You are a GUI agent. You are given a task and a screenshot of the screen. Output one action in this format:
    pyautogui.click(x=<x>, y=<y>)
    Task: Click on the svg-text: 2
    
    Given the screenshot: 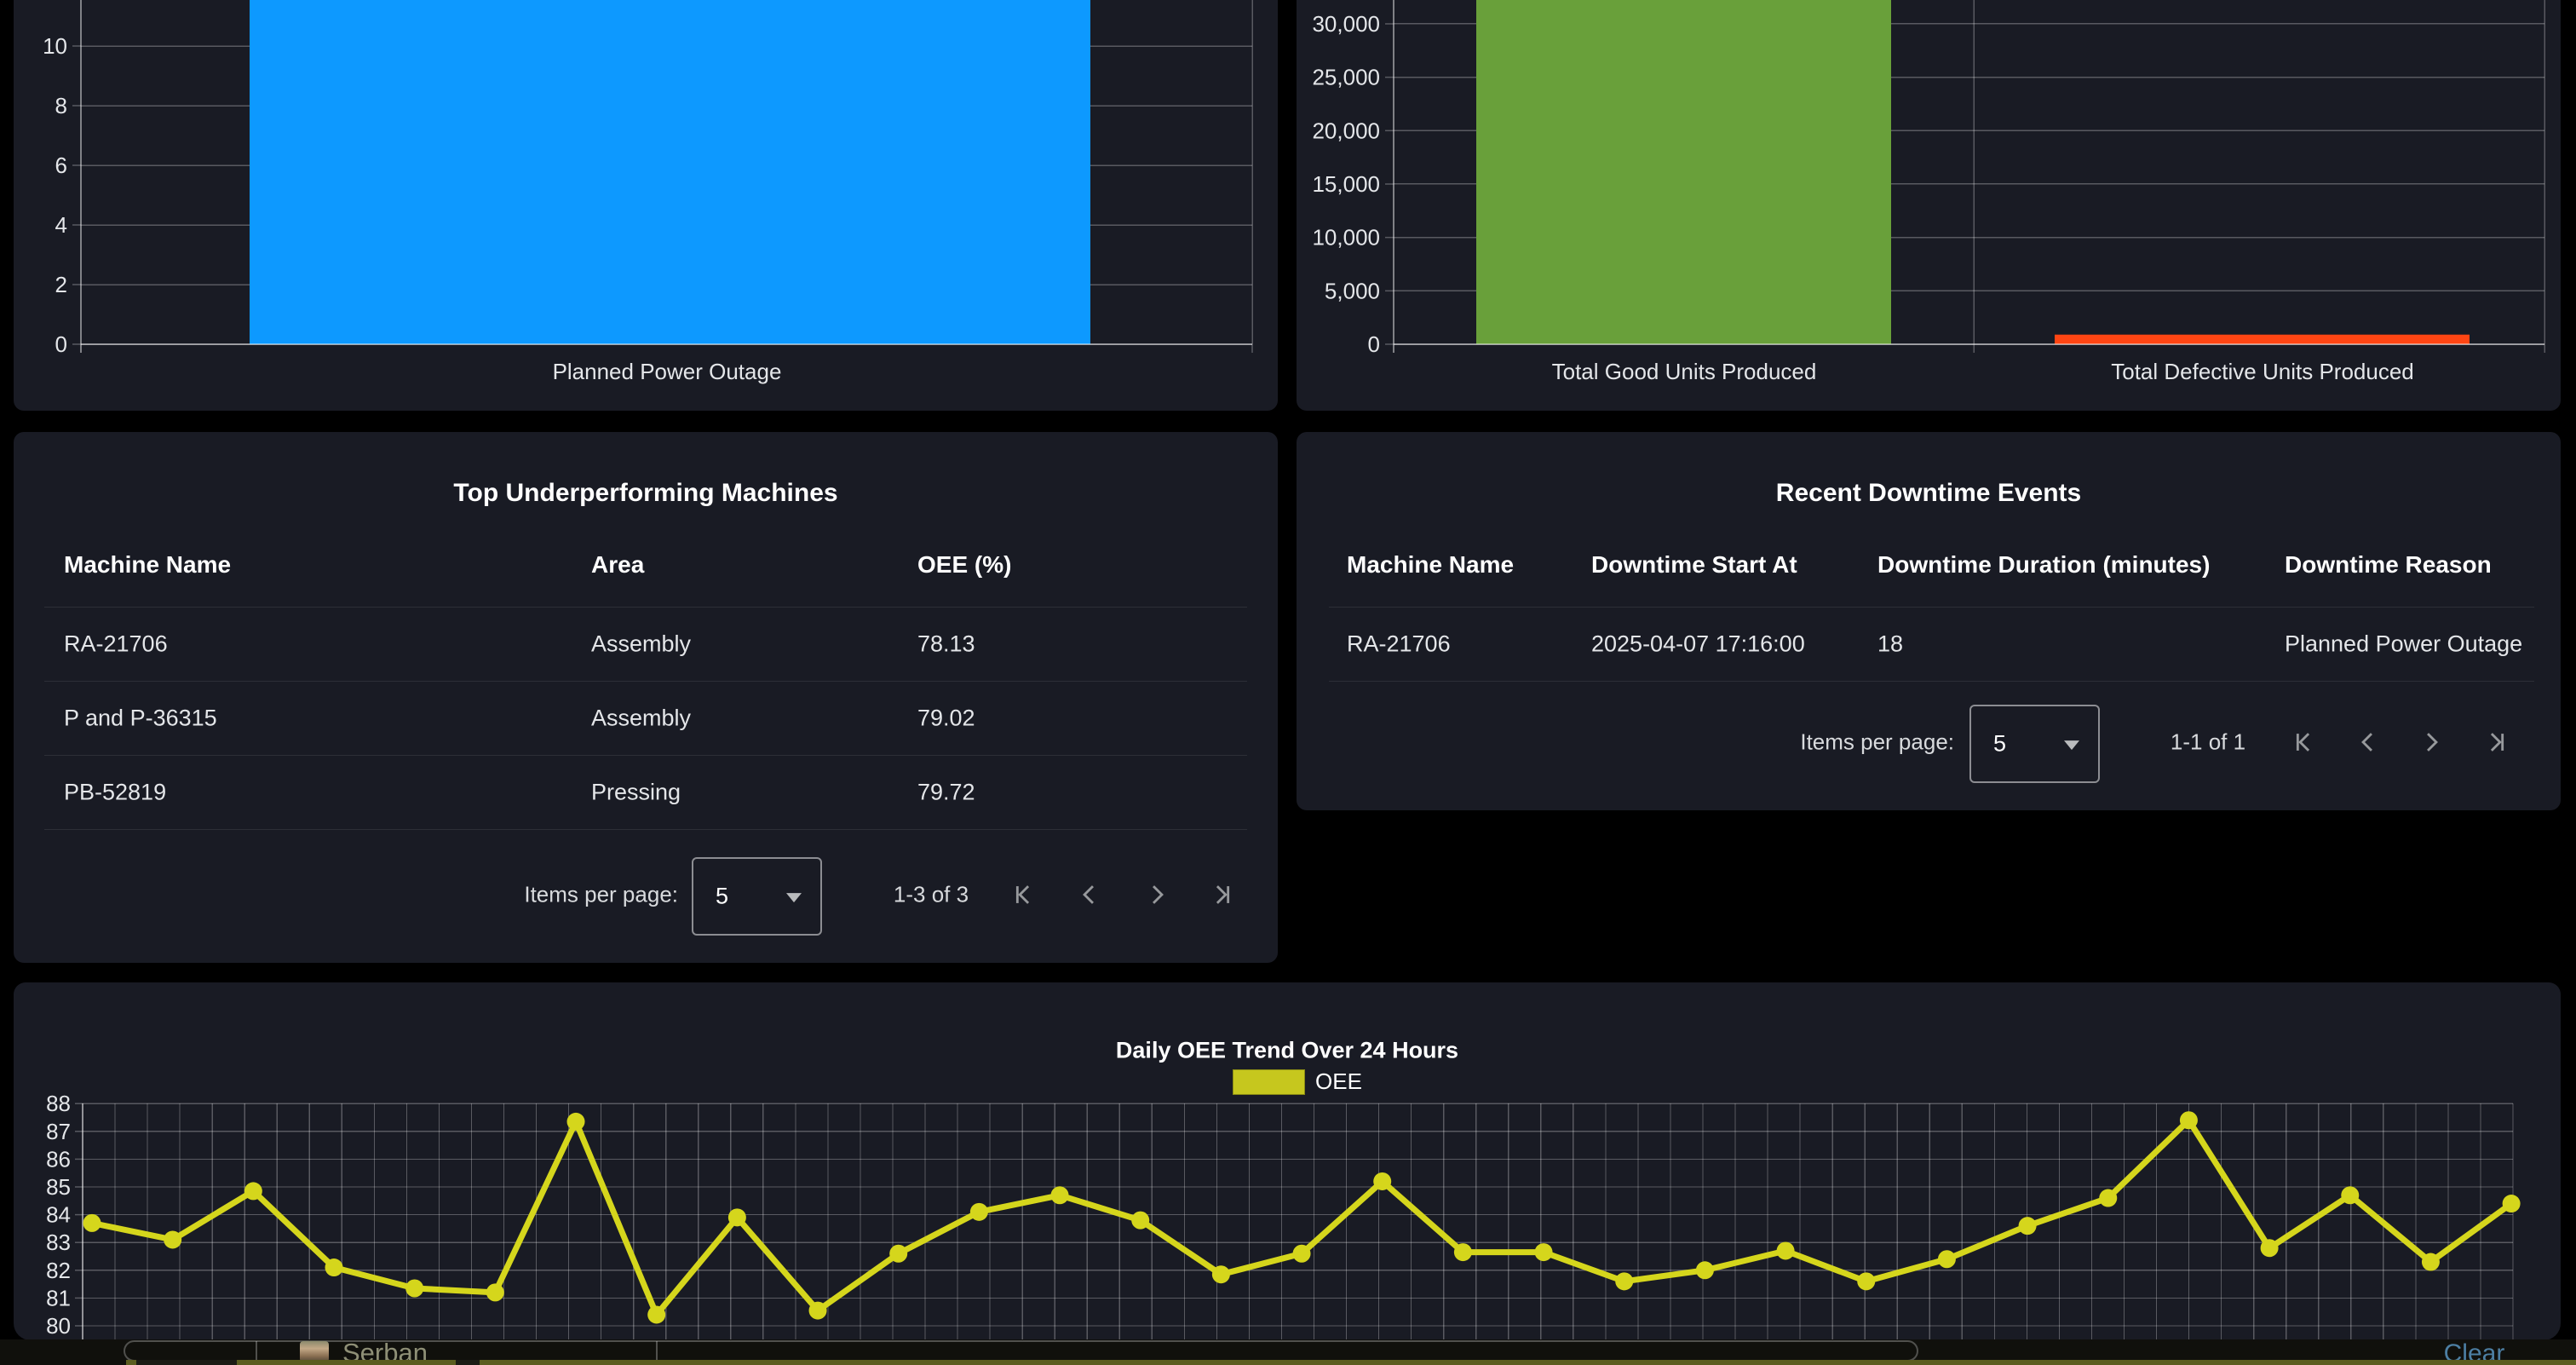 What is the action you would take?
    pyautogui.click(x=61, y=284)
    